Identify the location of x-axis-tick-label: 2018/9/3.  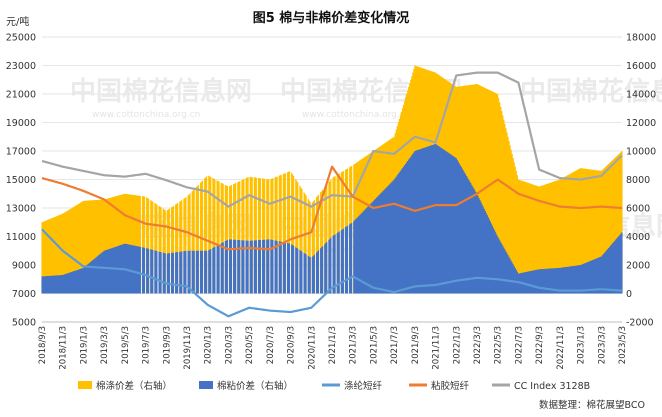
(43, 345).